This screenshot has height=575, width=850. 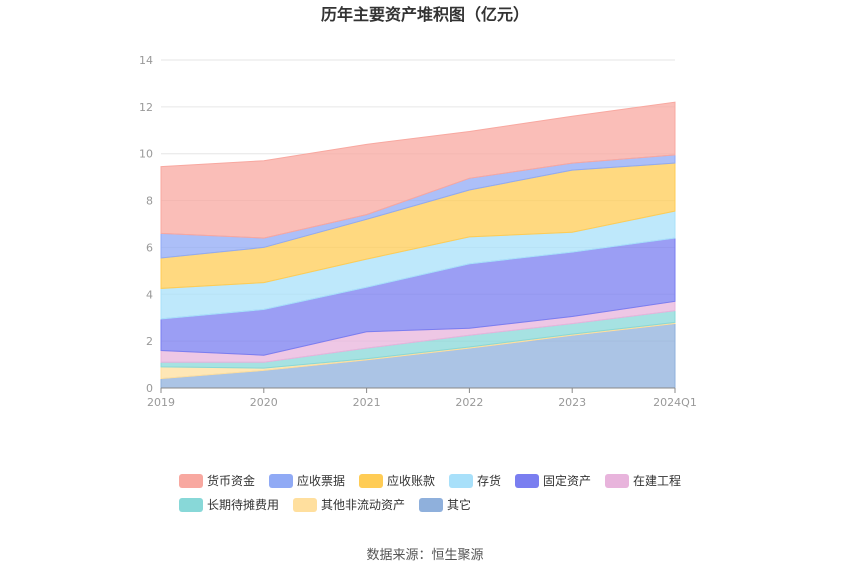 I want to click on source-note: 数据来源：恒生聚源, so click(x=424, y=555).